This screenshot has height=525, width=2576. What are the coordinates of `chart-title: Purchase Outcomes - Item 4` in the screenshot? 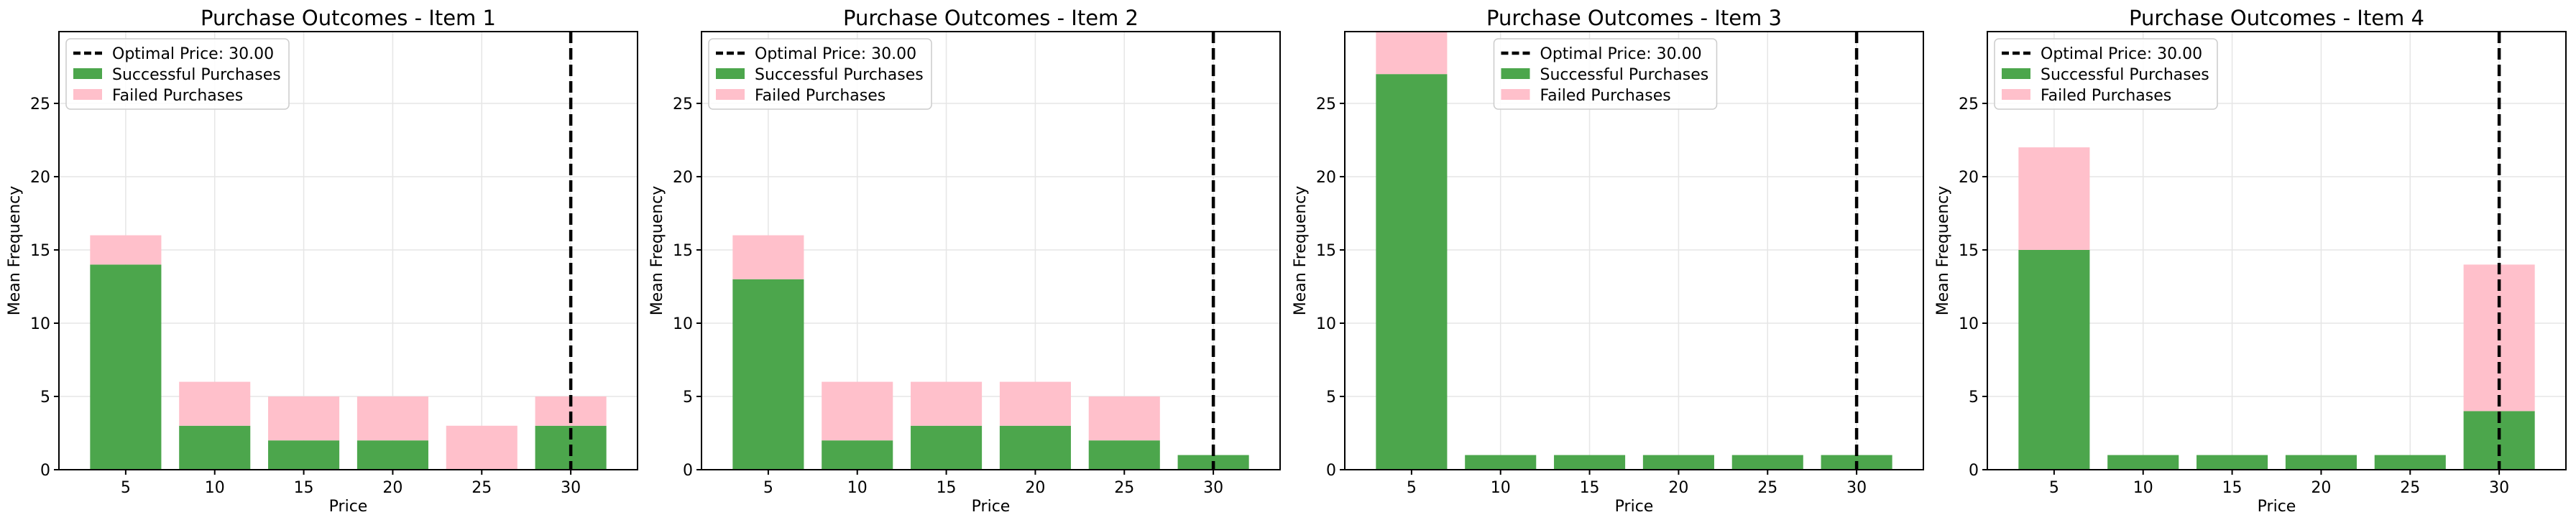 It's located at (2276, 18).